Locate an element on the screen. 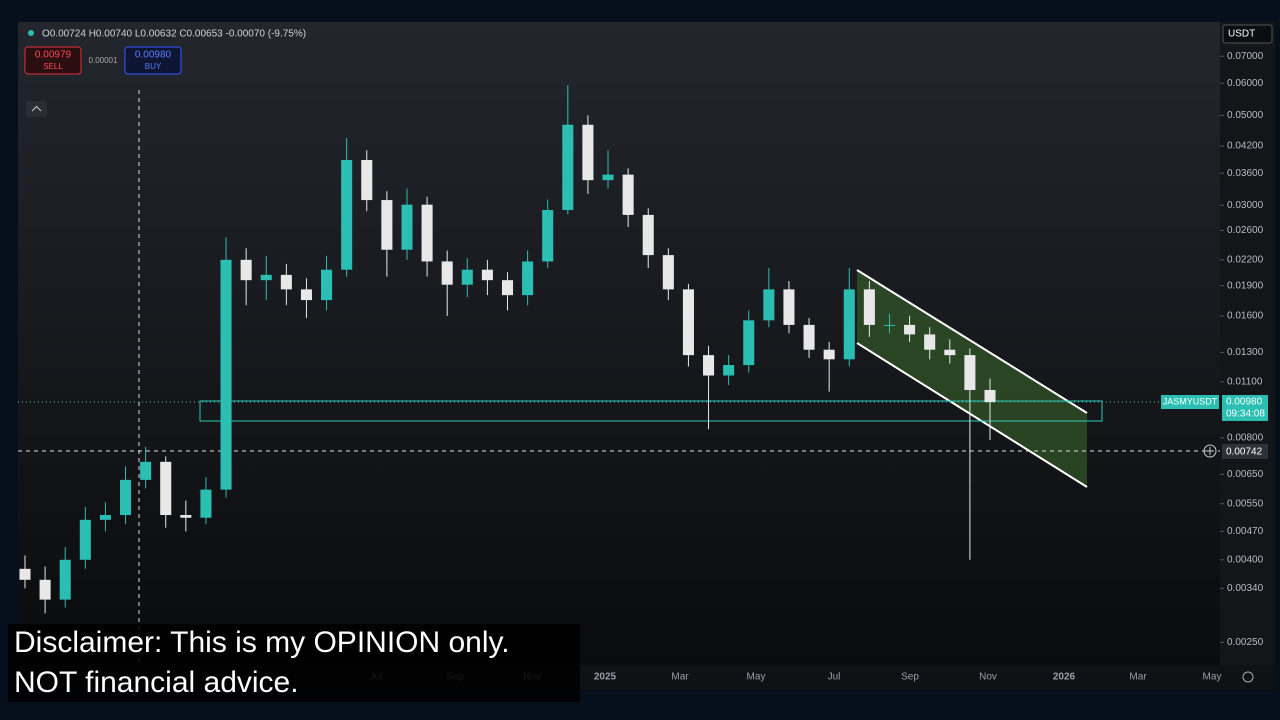 Image resolution: width=1280 pixels, height=720 pixels. sell-price: 0.00979 is located at coordinates (53, 55).